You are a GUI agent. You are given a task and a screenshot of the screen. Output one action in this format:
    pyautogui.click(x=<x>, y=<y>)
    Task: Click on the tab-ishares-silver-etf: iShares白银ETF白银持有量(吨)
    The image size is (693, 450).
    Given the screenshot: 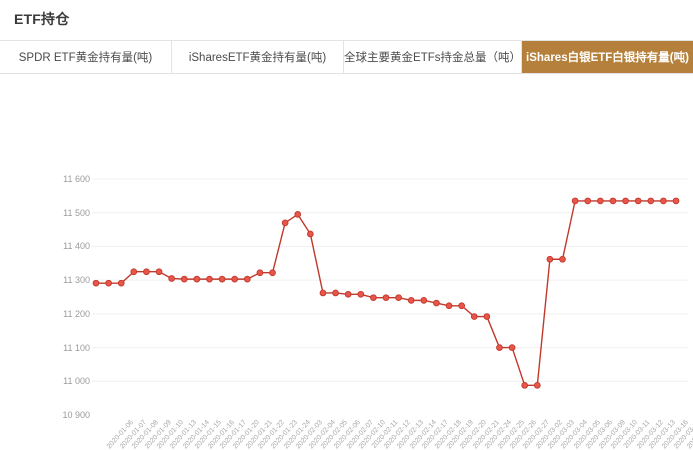 What is the action you would take?
    pyautogui.click(x=607, y=57)
    